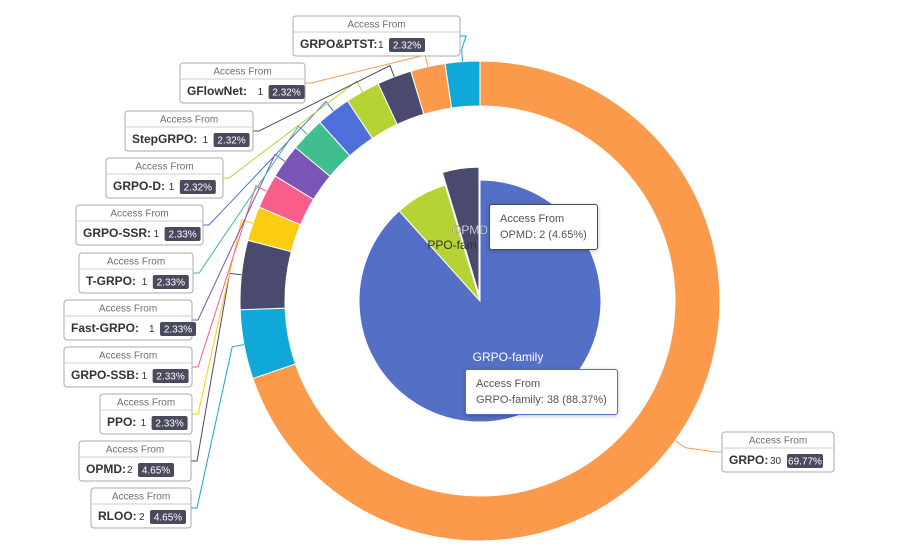  What do you see at coordinates (105, 375) in the screenshot?
I see `outer-label-name: GRPO-SSB:` at bounding box center [105, 375].